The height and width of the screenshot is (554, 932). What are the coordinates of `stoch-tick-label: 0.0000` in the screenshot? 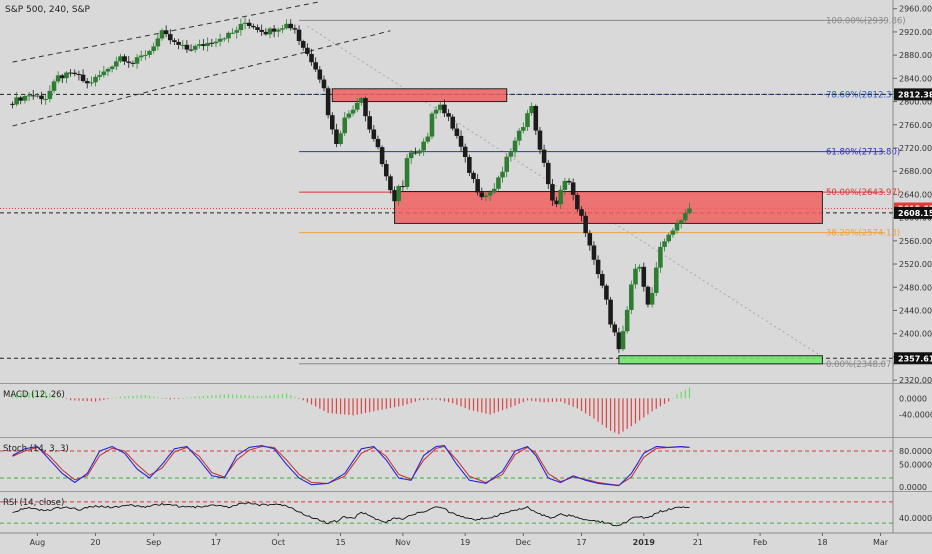 It's located at (913, 487).